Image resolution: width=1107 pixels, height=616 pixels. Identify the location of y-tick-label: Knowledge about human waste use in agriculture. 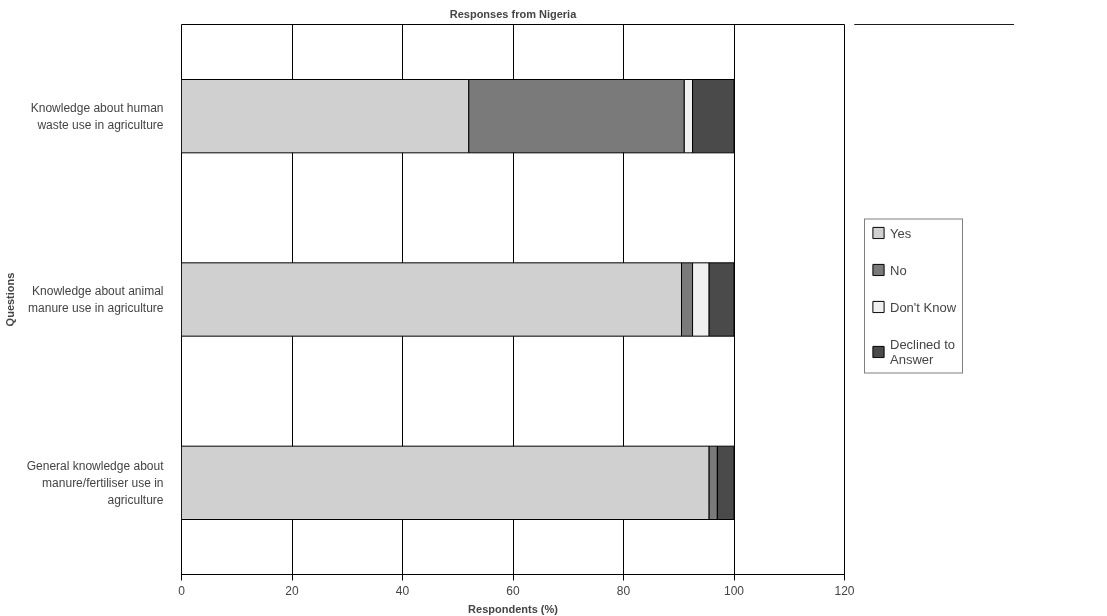
(97, 116).